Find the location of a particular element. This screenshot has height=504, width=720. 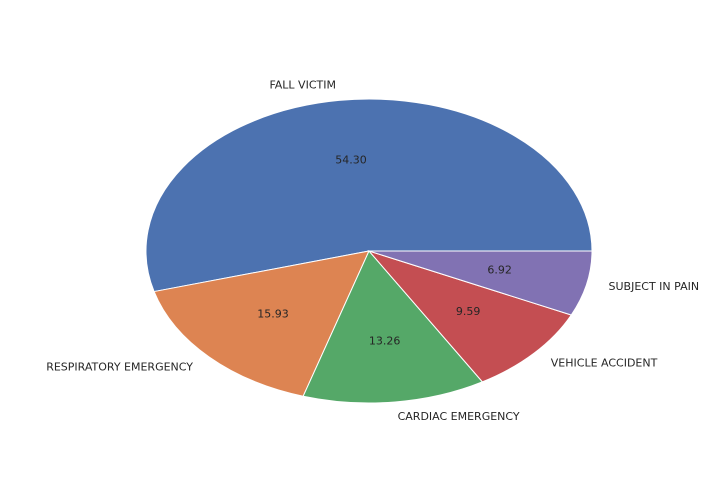

category-label-subject-in-pain: SUBJECT IN PAIN is located at coordinates (654, 286).